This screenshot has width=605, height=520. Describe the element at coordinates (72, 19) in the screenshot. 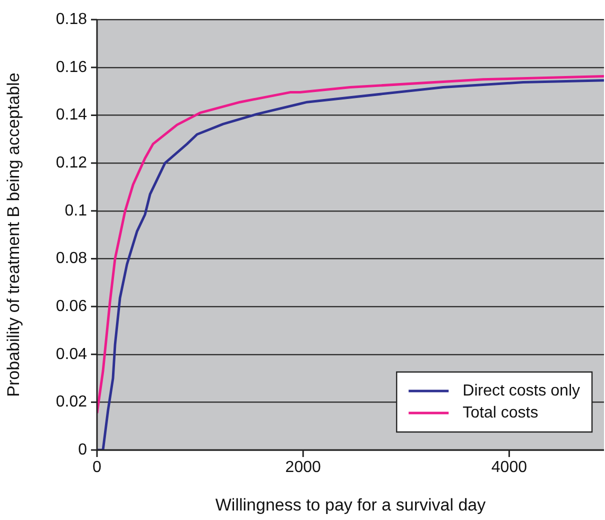

I see `y-tick-label: 0.18` at that location.